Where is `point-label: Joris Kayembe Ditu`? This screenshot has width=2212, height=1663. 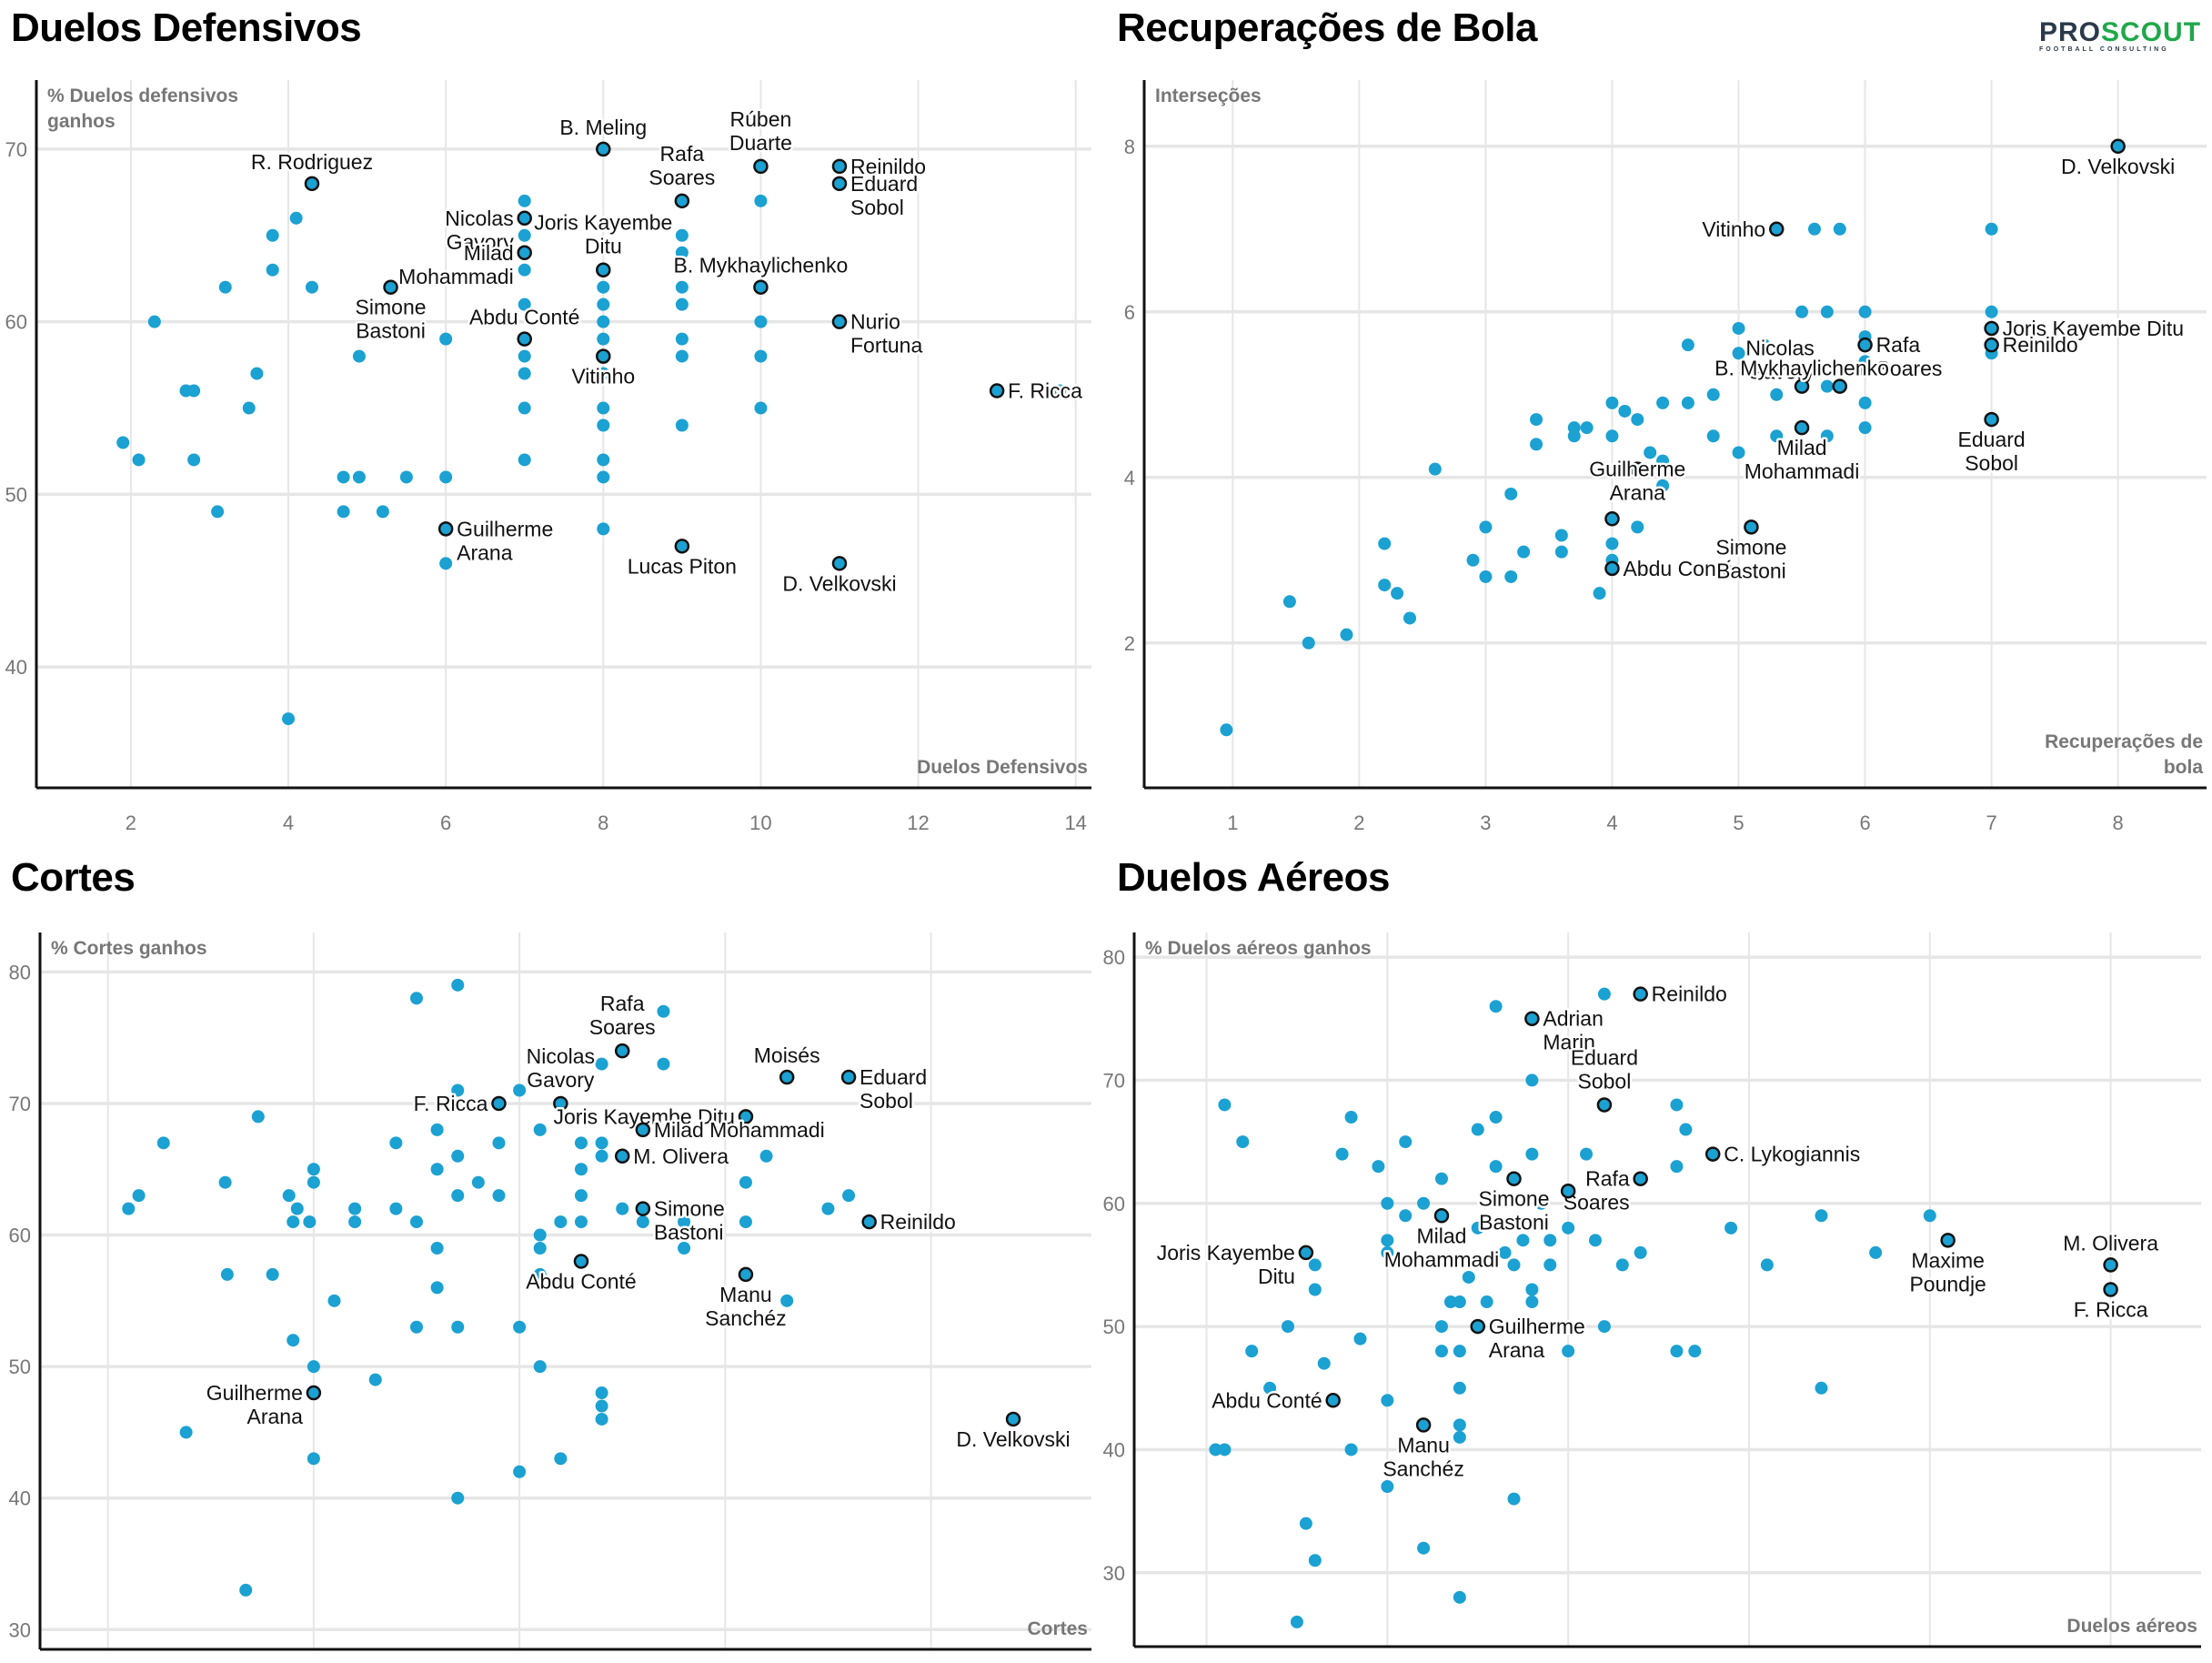
point-label: Joris Kayembe Ditu is located at coordinates (1226, 1264).